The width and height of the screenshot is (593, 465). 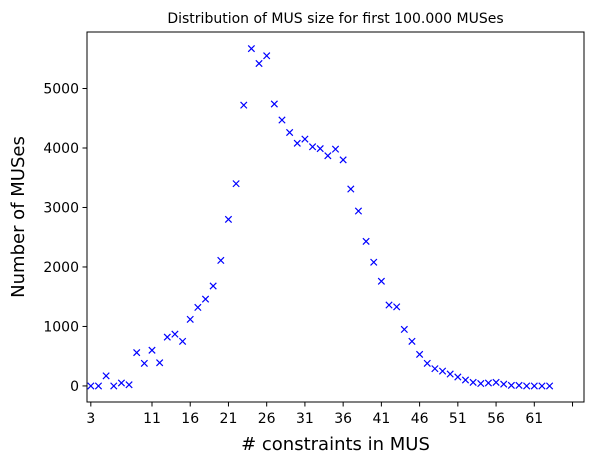 I want to click on x-axis-label: # constraints in MUS, so click(x=335, y=444).